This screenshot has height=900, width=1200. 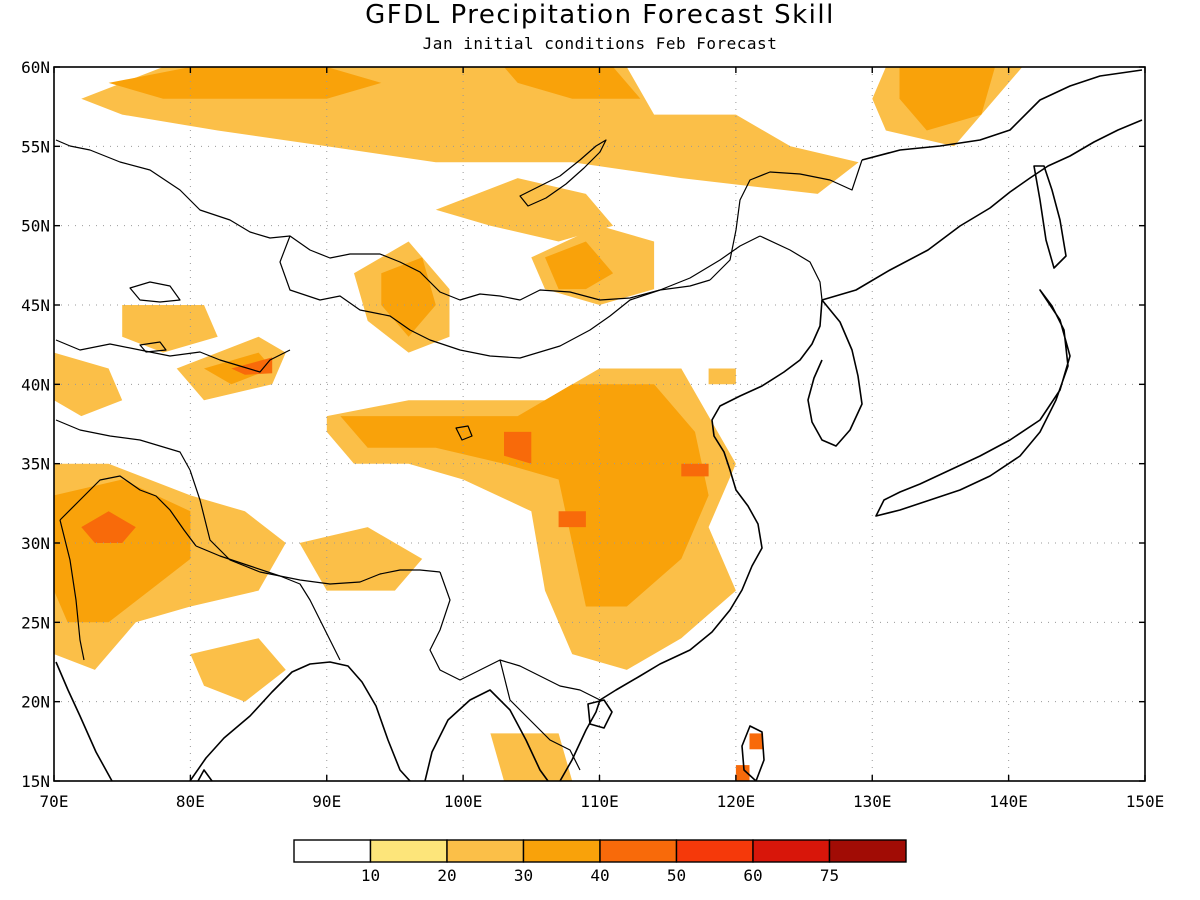 I want to click on coastline-malay, so click(x=486, y=735).